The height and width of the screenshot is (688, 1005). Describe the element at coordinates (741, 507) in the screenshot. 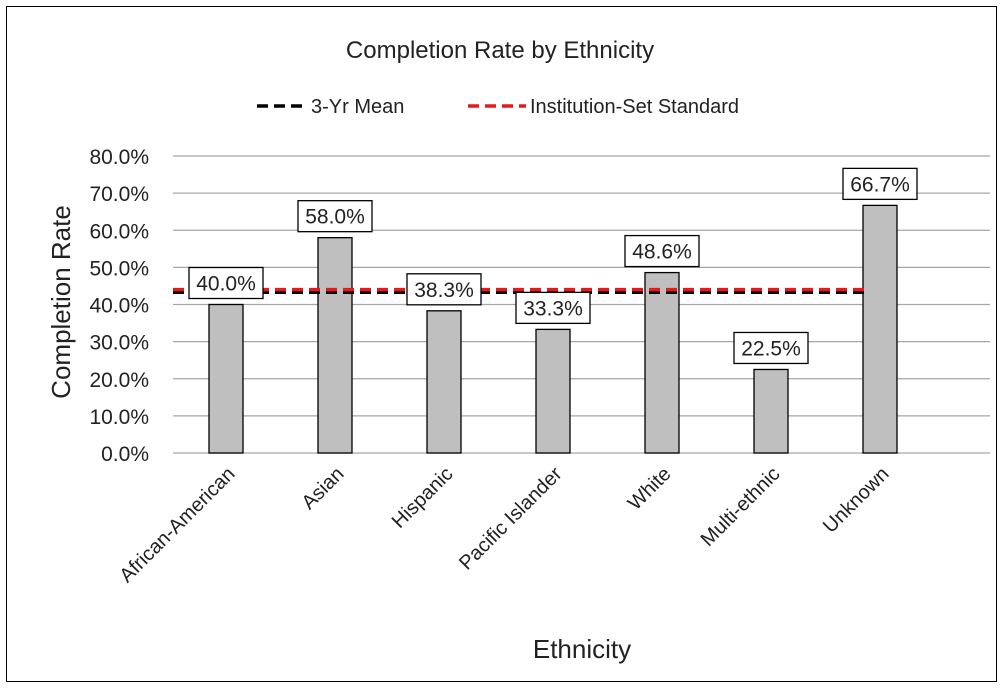

I see `x-tick-label: Multi-ethnic` at that location.